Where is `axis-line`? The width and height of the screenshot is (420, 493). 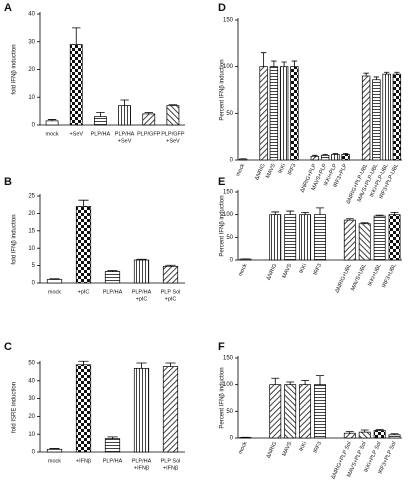 axis-line is located at coordinates (112, 69).